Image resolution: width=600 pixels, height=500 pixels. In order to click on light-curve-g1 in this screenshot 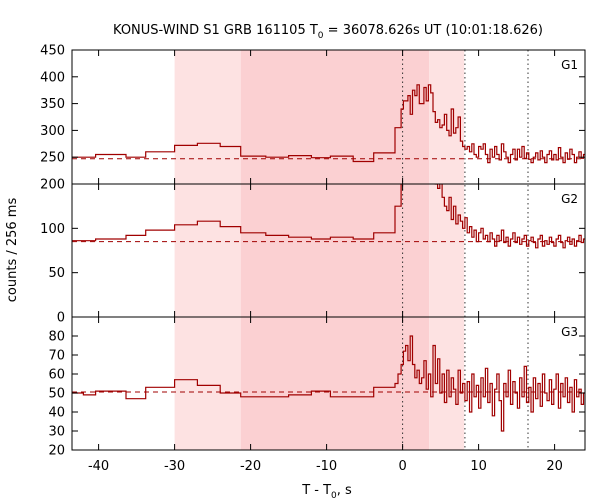, I will do `click(328, 124)`.